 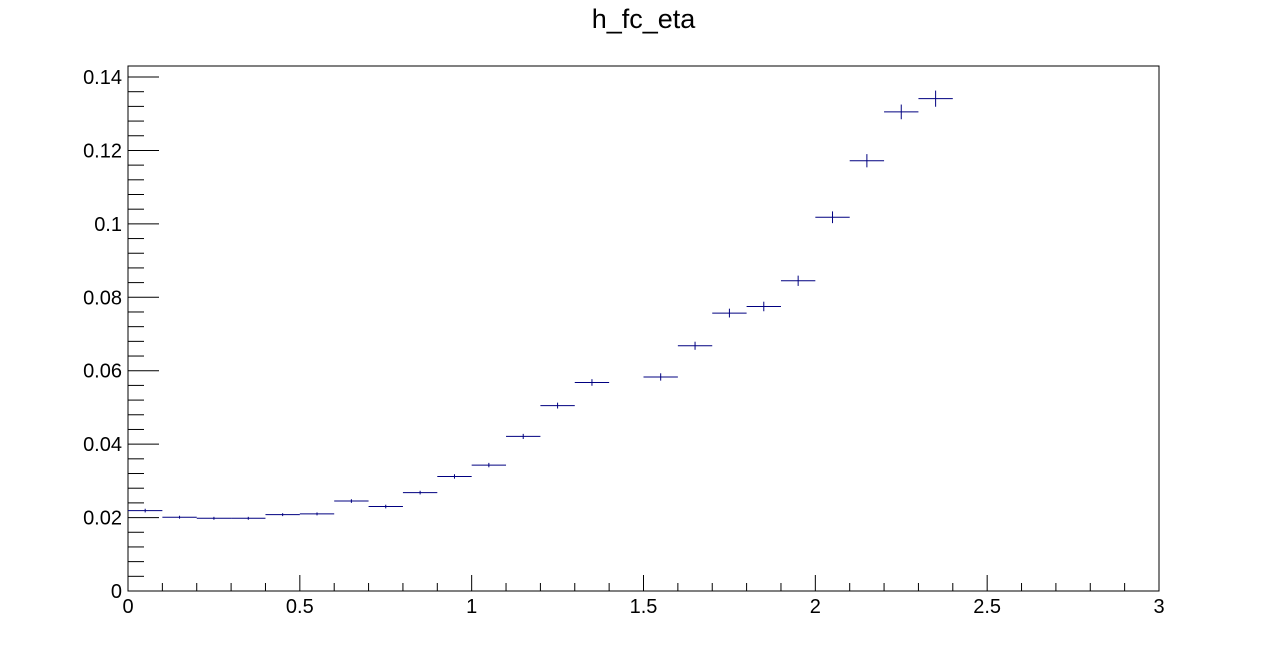 What do you see at coordinates (102, 151) in the screenshot?
I see `y-tick-label: 0.12` at bounding box center [102, 151].